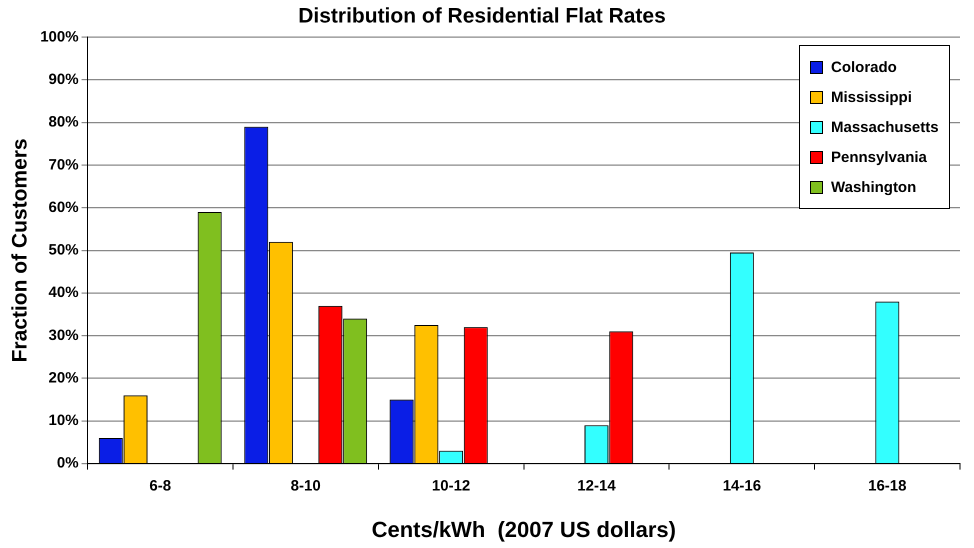  What do you see at coordinates (63, 293) in the screenshot?
I see `y-tick-label: 40%` at bounding box center [63, 293].